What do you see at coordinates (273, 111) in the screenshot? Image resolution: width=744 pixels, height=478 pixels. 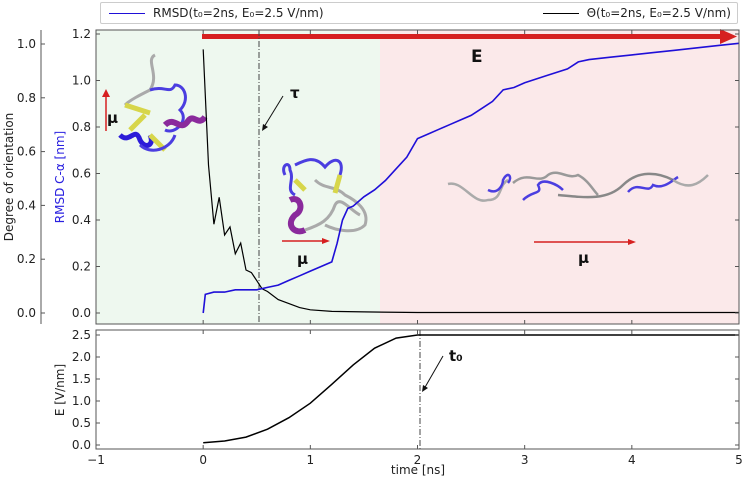 I see `tau-pointer-arrow` at bounding box center [273, 111].